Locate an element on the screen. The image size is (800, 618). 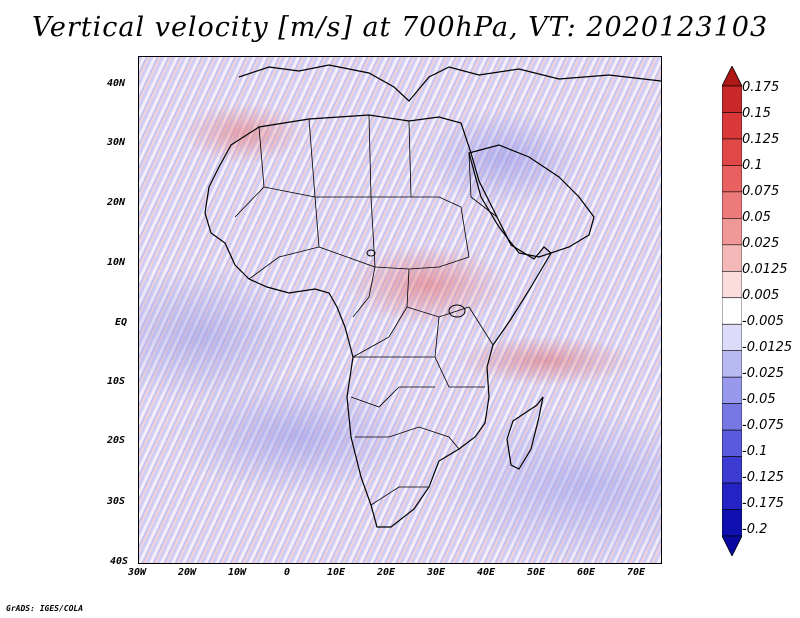
lat-tick: 30N is located at coordinates (116, 142).